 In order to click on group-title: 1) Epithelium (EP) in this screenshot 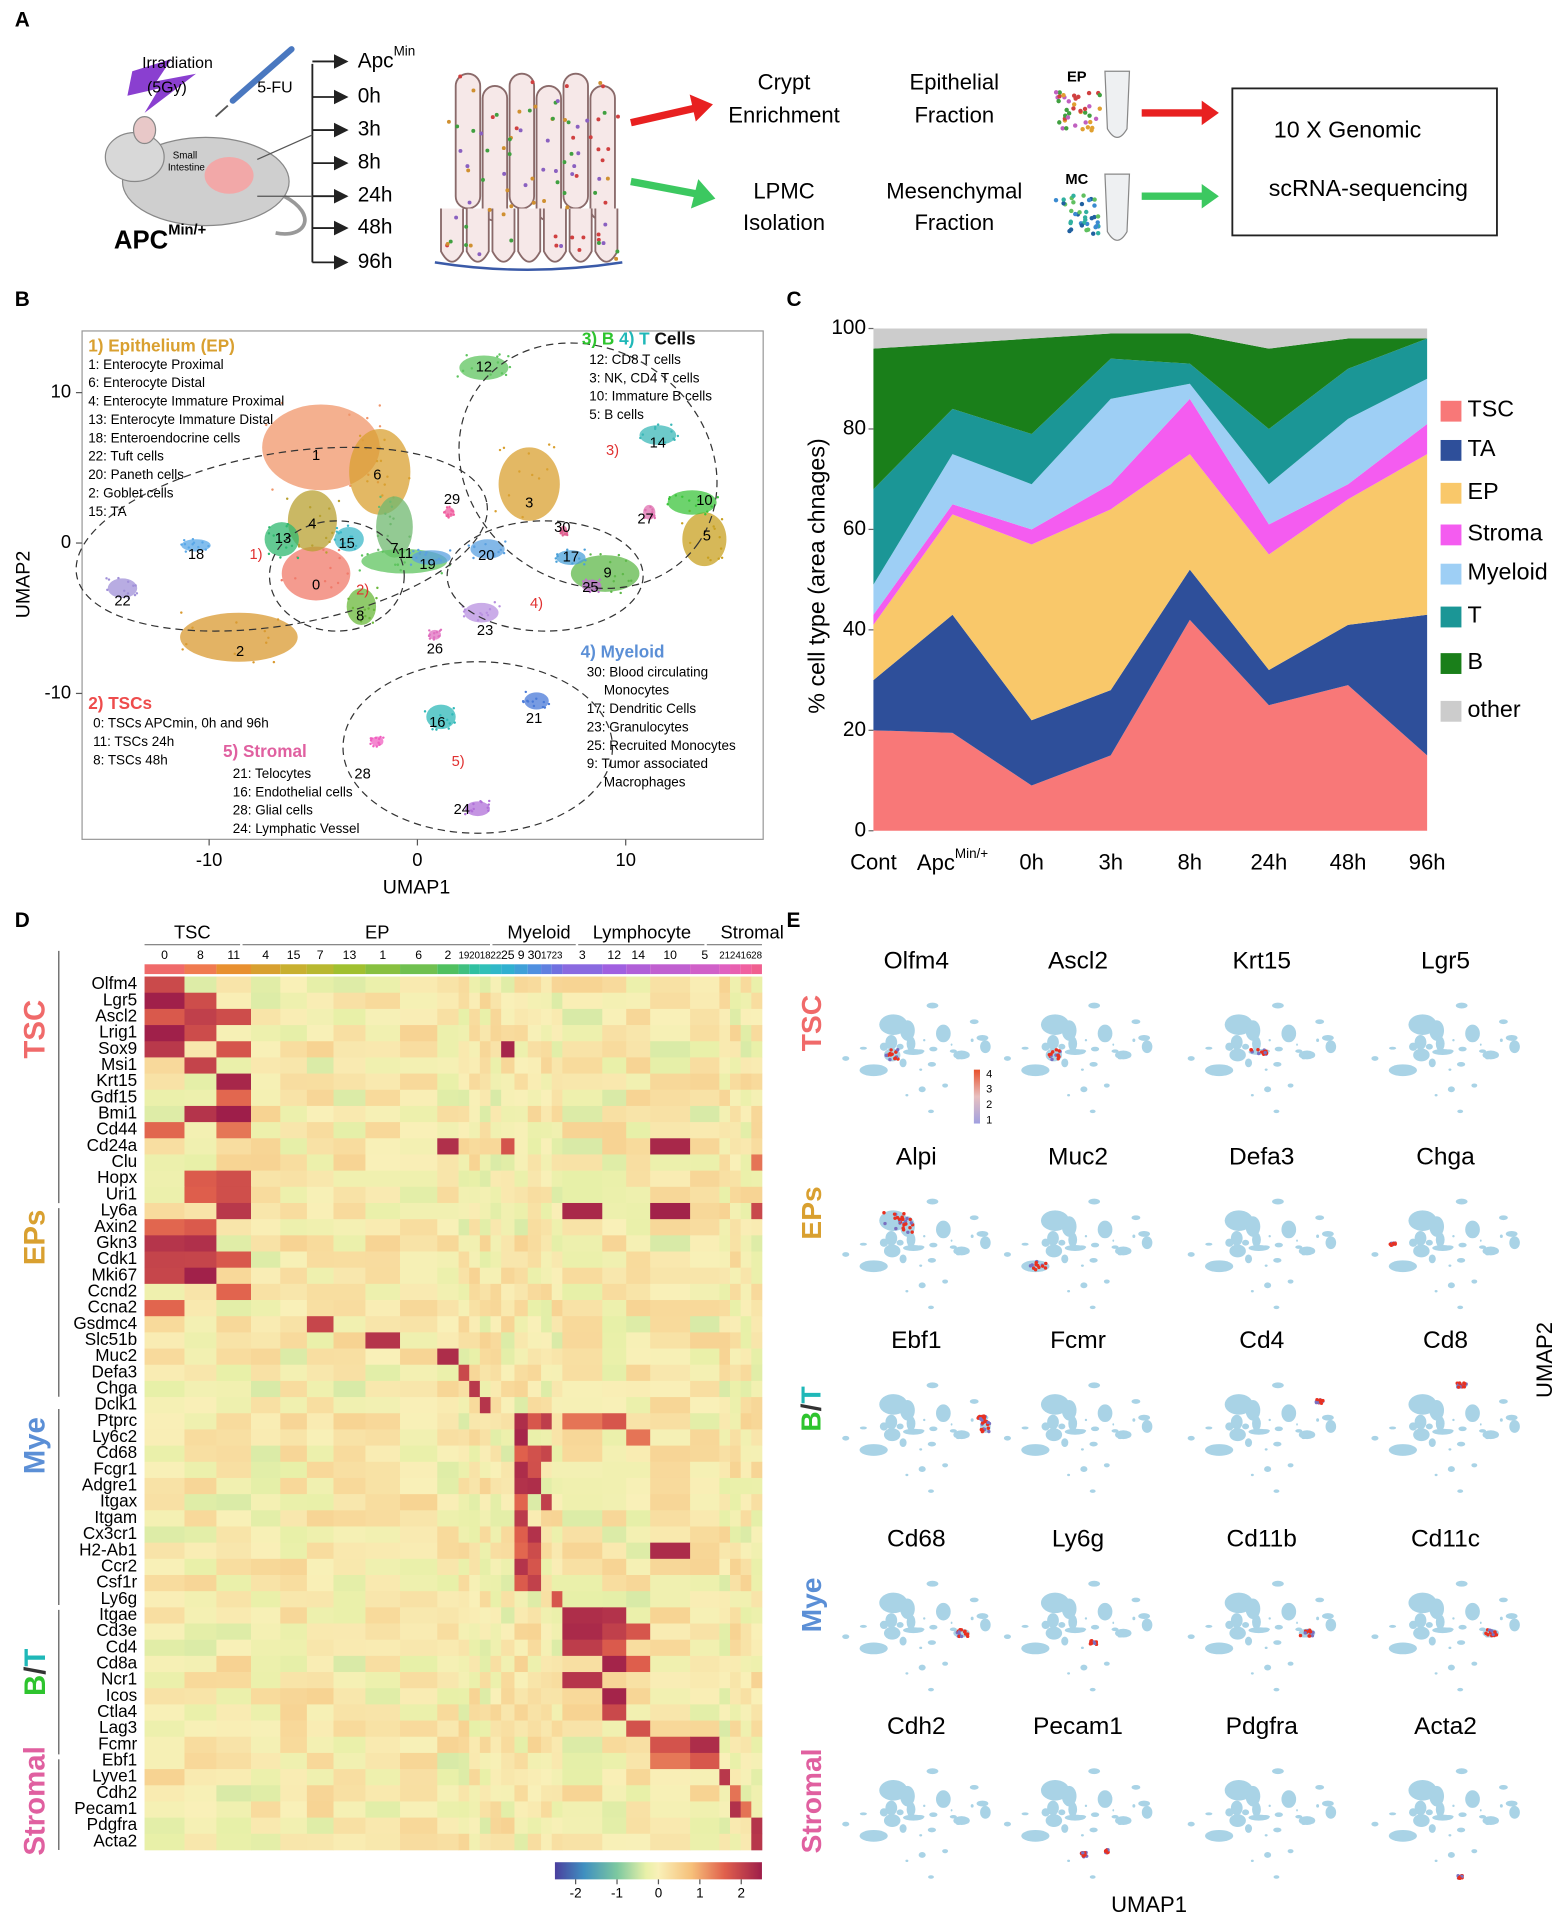, I will do `click(161, 345)`.